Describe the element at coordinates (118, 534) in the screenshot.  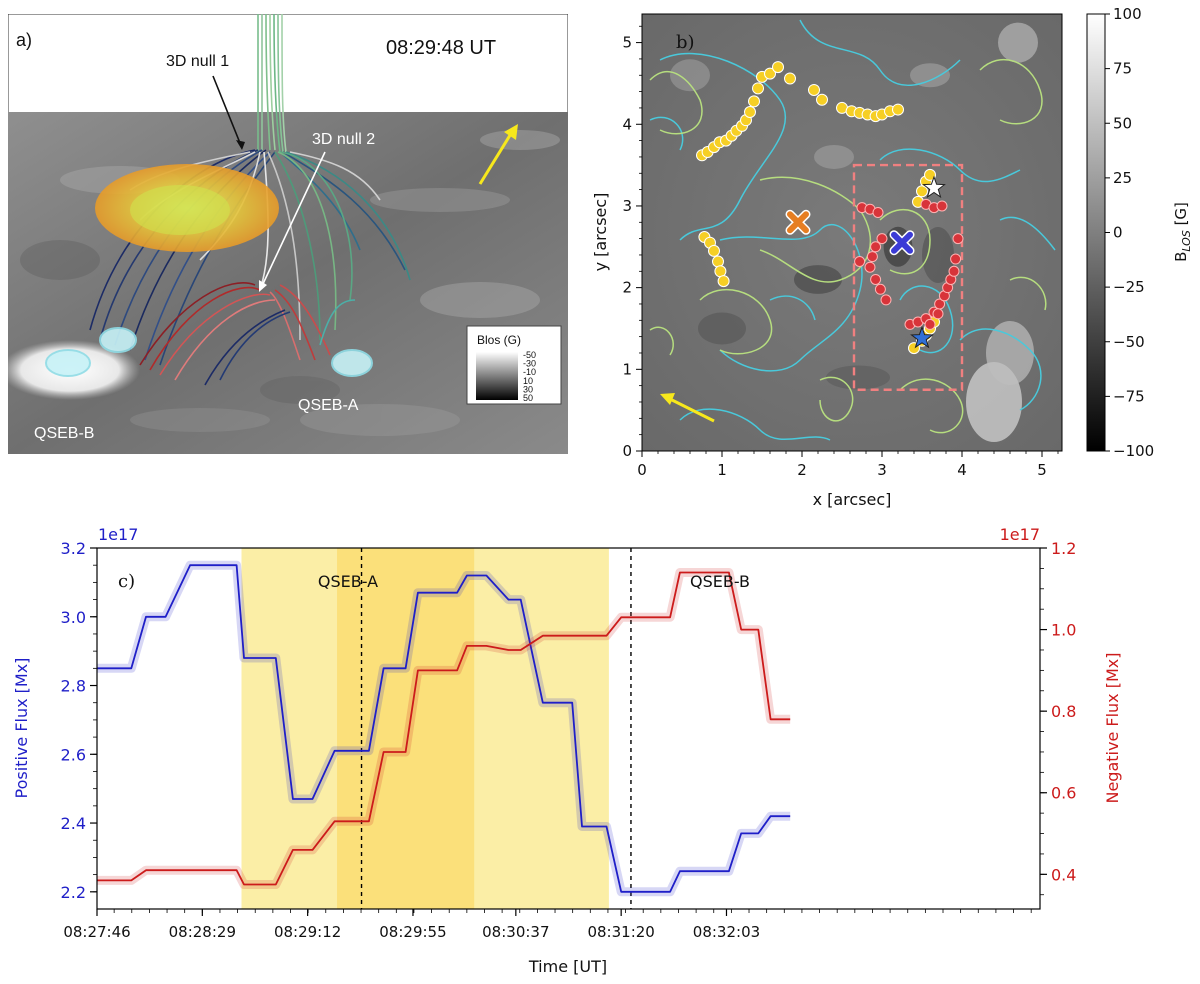
I see `left-multiplier: 1e17` at that location.